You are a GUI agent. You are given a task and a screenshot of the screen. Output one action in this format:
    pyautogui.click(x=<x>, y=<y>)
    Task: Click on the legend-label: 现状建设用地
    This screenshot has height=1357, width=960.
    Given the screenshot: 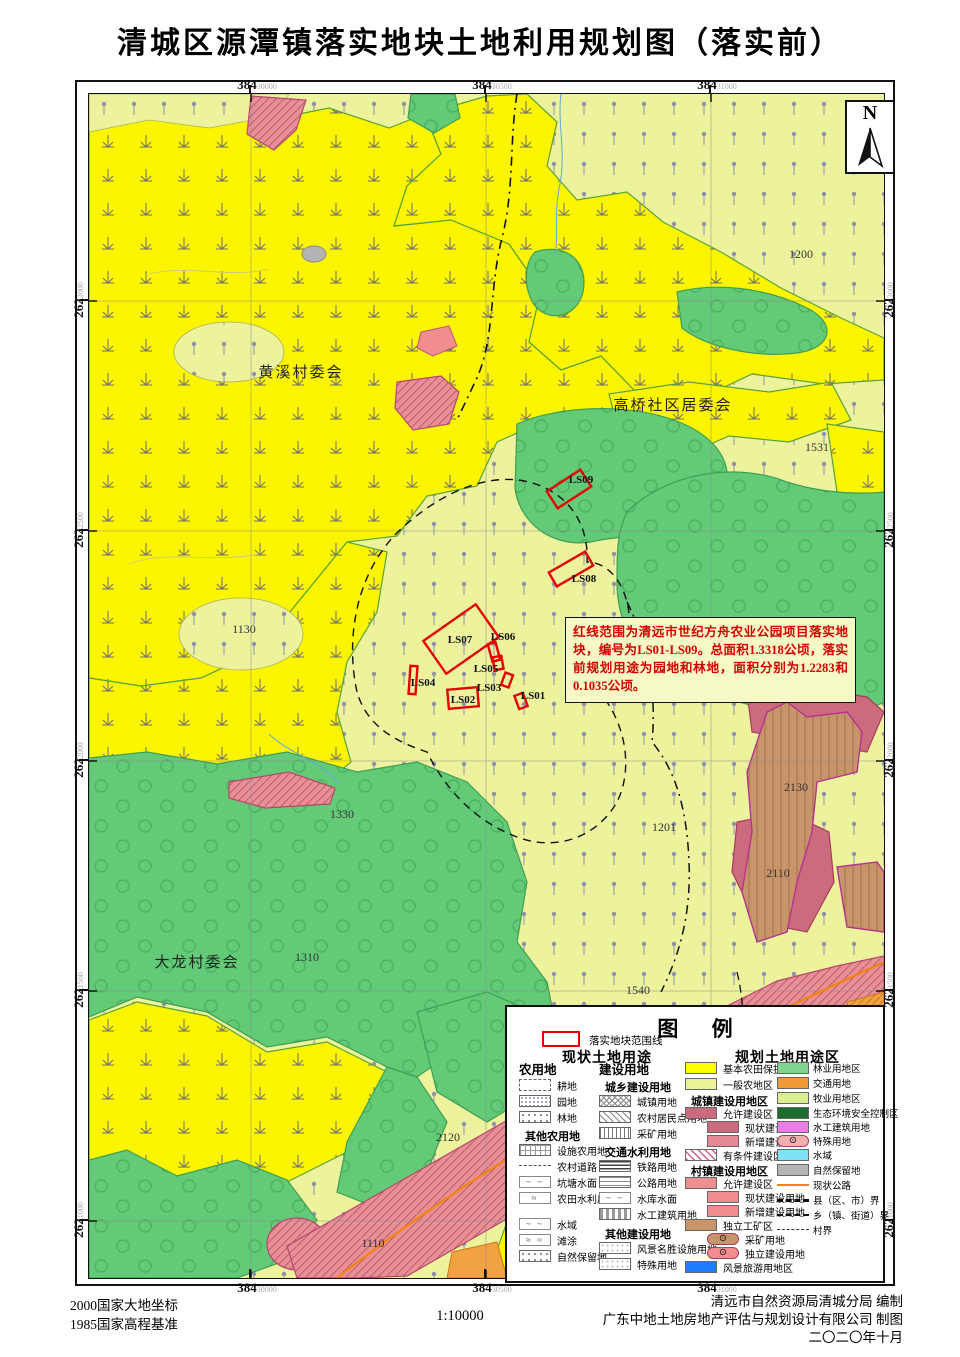 What is the action you would take?
    pyautogui.click(x=775, y=1129)
    